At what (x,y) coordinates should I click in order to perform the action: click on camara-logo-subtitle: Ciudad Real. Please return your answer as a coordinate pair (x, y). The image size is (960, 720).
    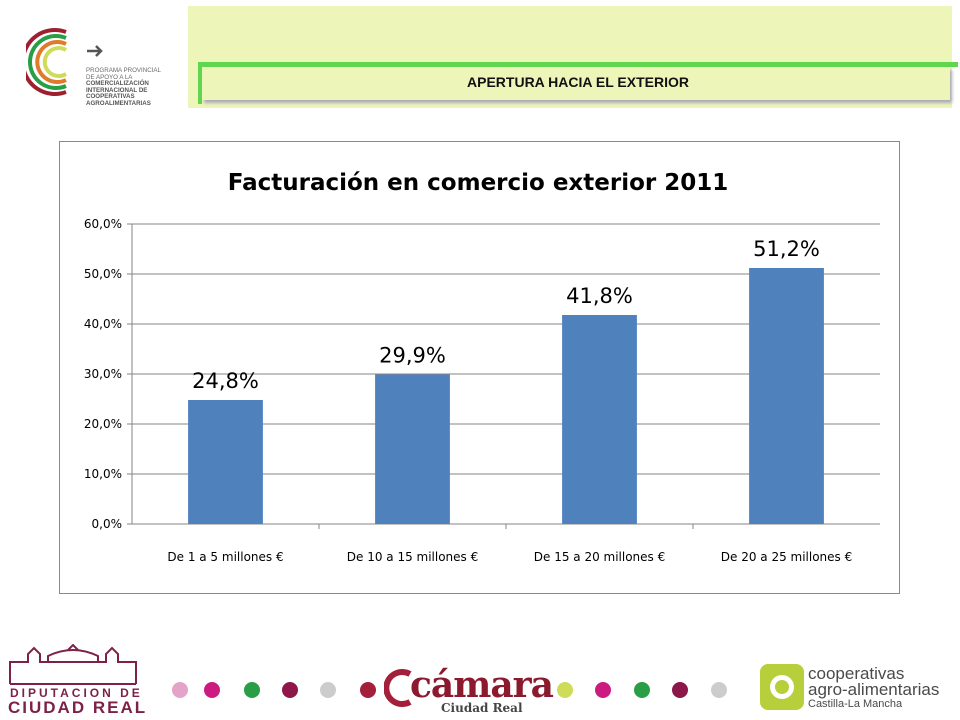
    Looking at the image, I should click on (482, 708).